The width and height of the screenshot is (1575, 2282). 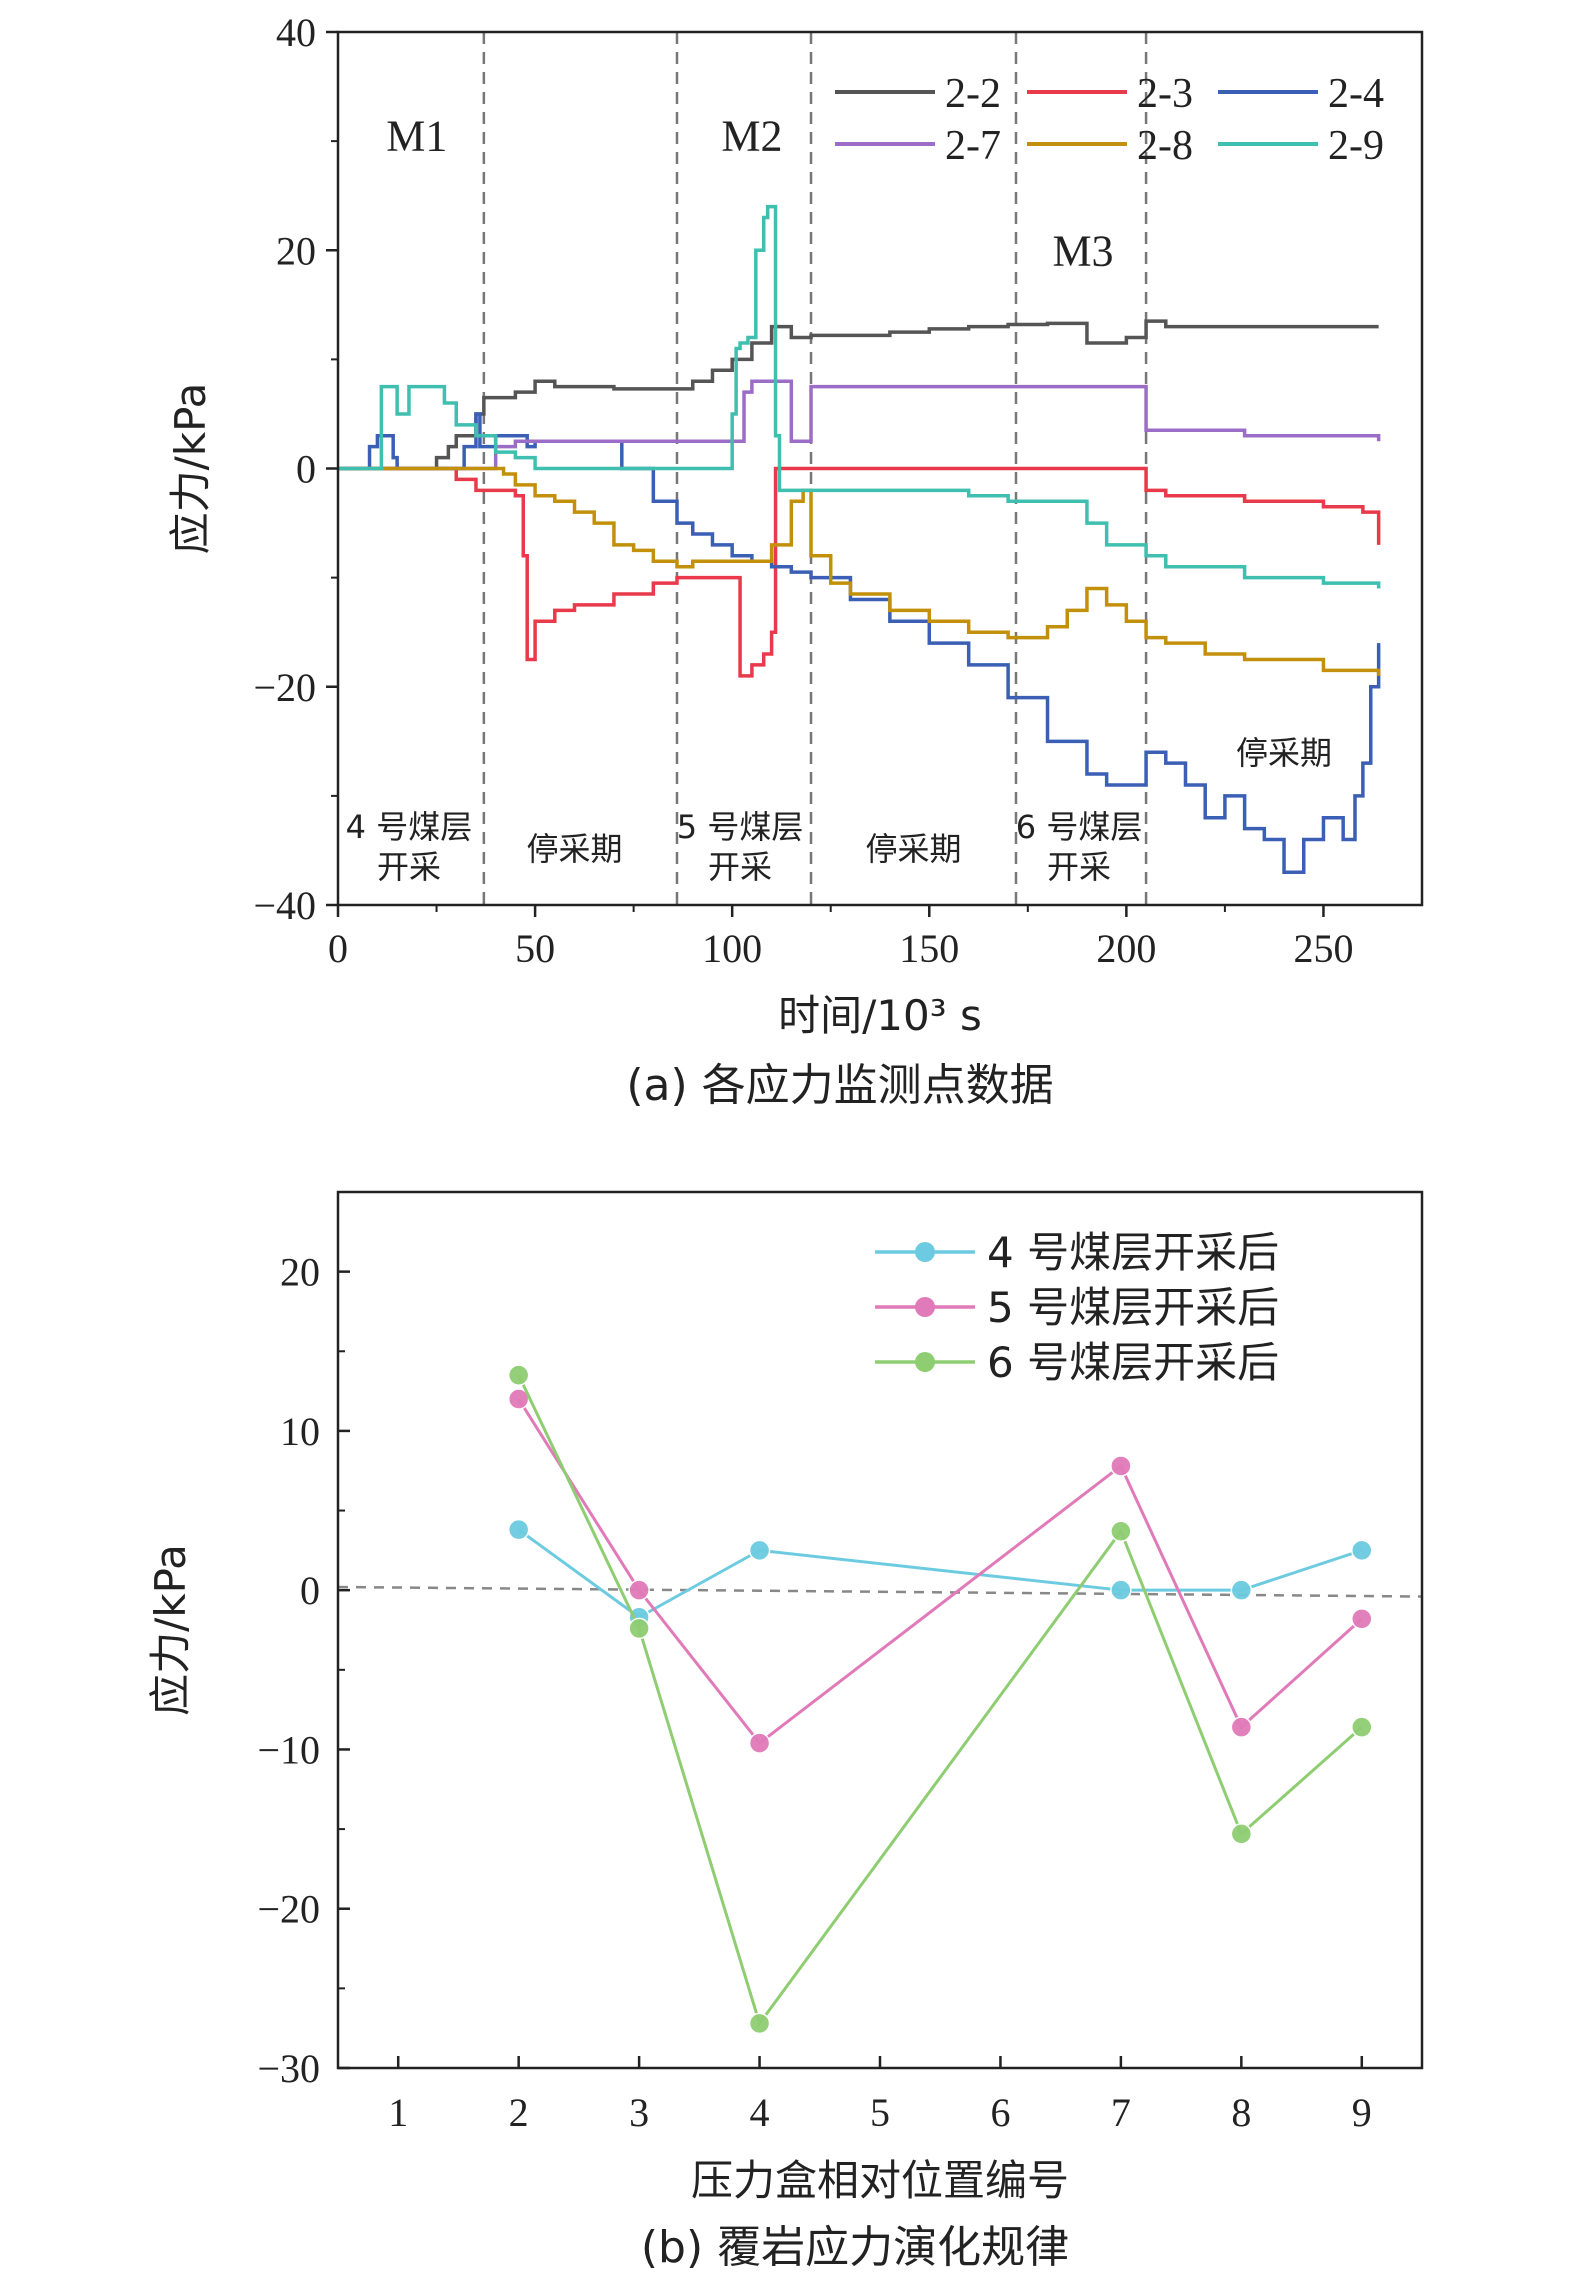 I want to click on x-tick-label: 150, so click(x=929, y=948).